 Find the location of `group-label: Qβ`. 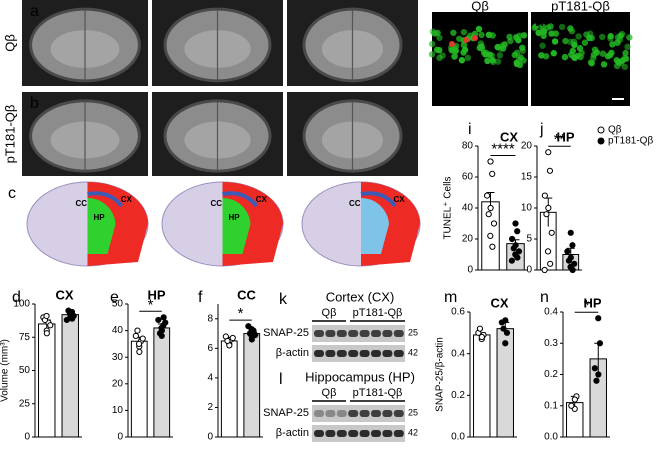

group-label: Qβ is located at coordinates (329, 393).